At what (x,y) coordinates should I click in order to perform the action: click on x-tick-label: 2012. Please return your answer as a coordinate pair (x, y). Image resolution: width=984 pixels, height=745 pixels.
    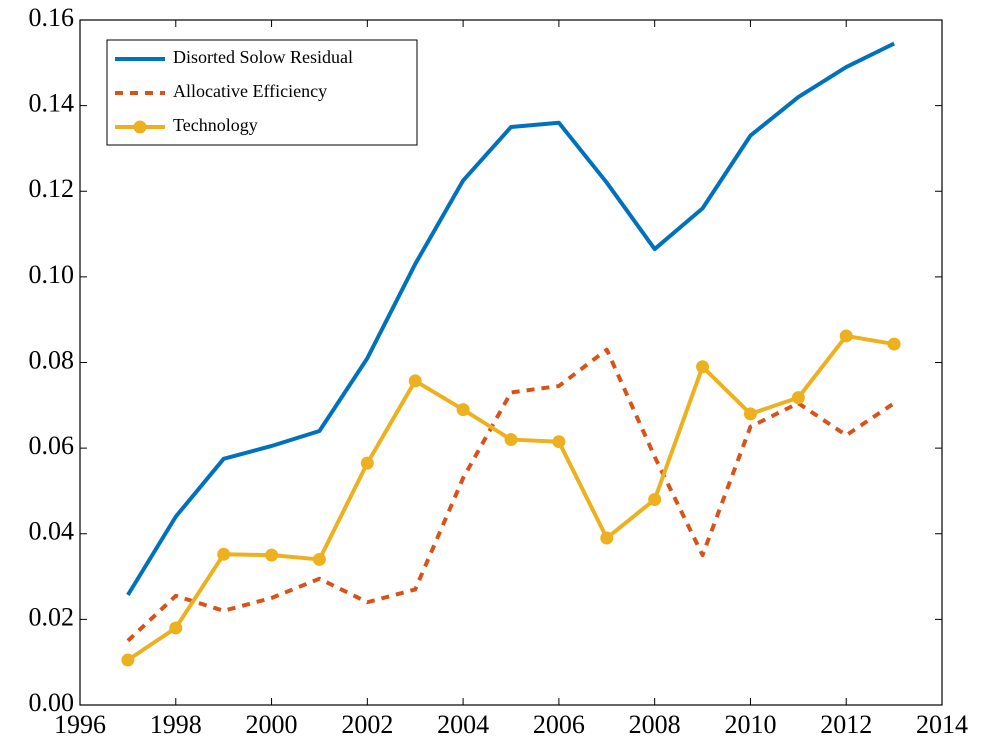
    Looking at the image, I should click on (846, 724).